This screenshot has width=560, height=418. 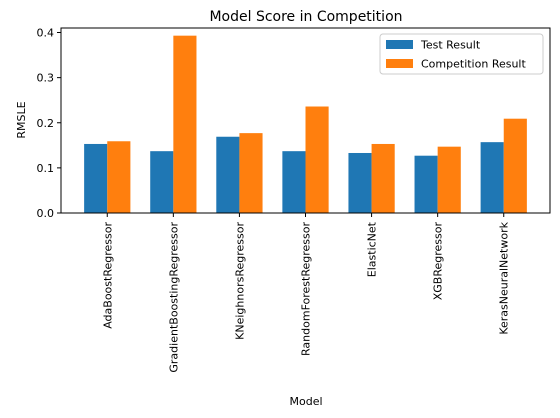 I want to click on legend-label-competition-result: Competition Result, so click(x=473, y=64).